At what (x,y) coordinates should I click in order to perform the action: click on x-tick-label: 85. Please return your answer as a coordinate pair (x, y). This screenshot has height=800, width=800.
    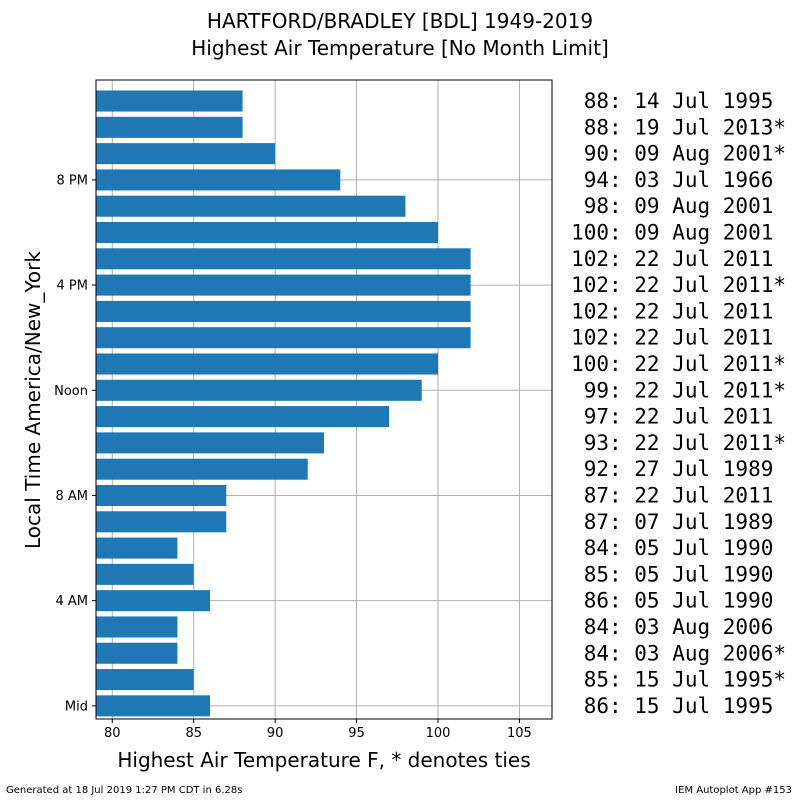
    Looking at the image, I should click on (193, 733).